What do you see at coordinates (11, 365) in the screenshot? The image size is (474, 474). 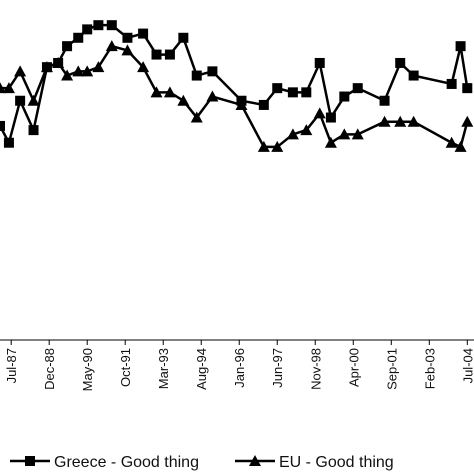 I see `x-tick-label: Jul-87` at bounding box center [11, 365].